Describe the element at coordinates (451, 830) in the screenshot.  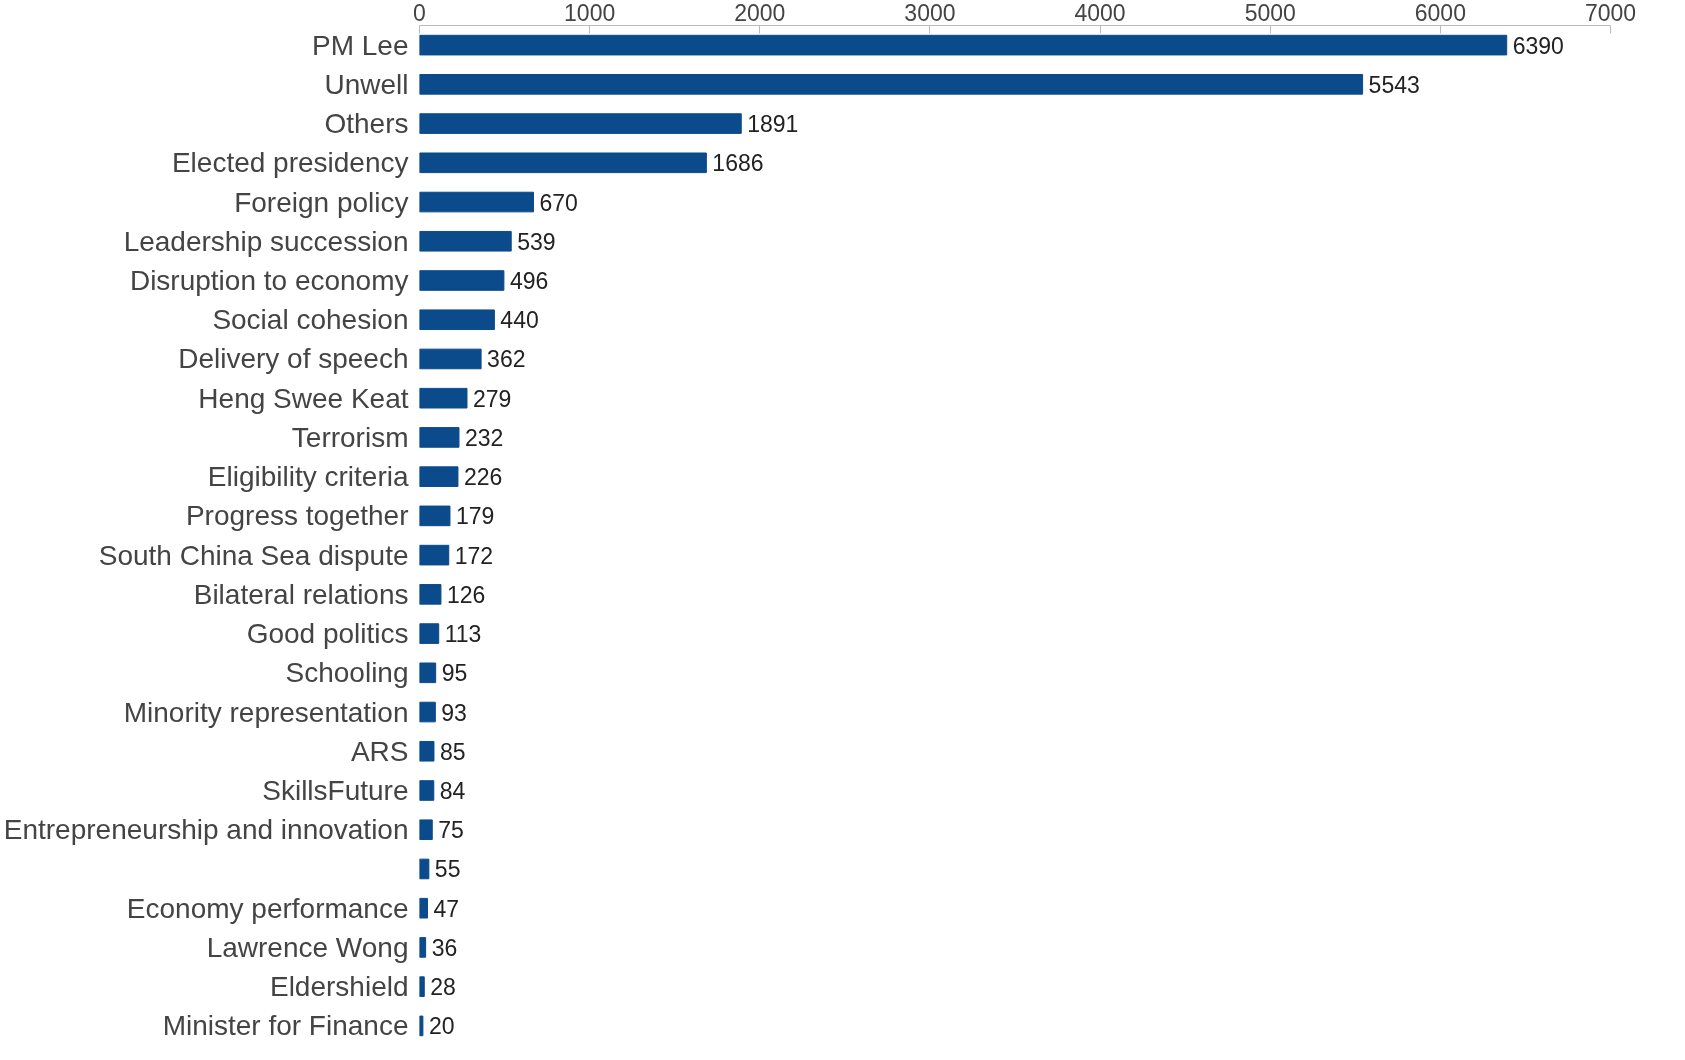
I see `data-label: 75` at that location.